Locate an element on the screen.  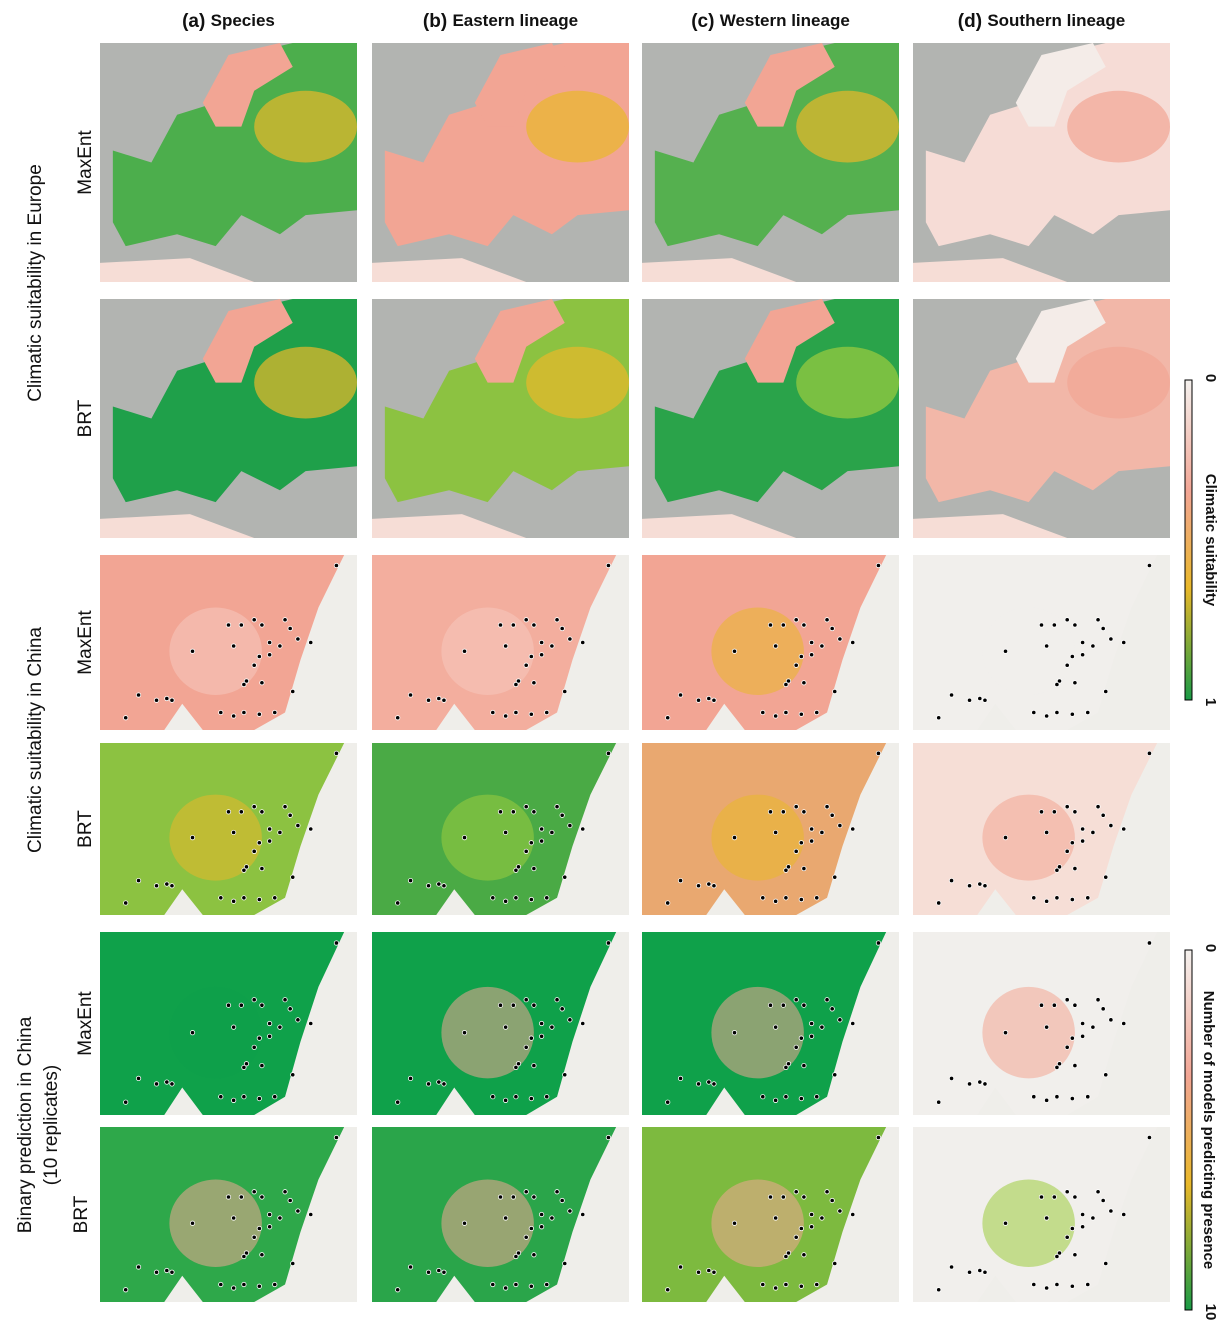
column-header: (c) Western lineage is located at coordinates (770, 21).